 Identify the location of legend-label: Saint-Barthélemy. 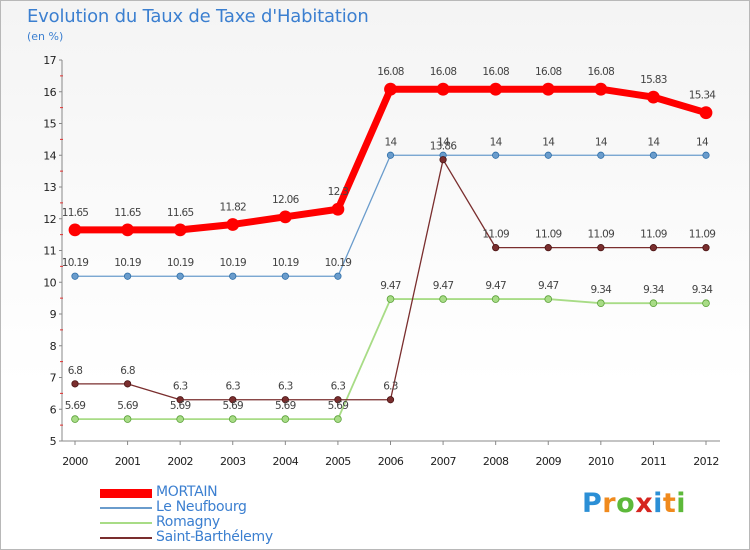
(214, 537).